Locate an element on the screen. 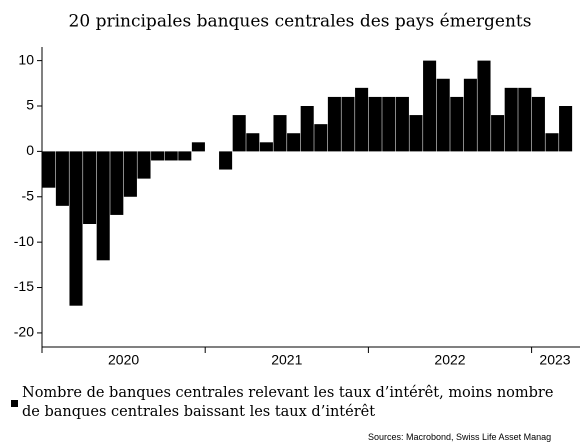 The image size is (585, 444). y-tick-label: -10 is located at coordinates (24, 241).